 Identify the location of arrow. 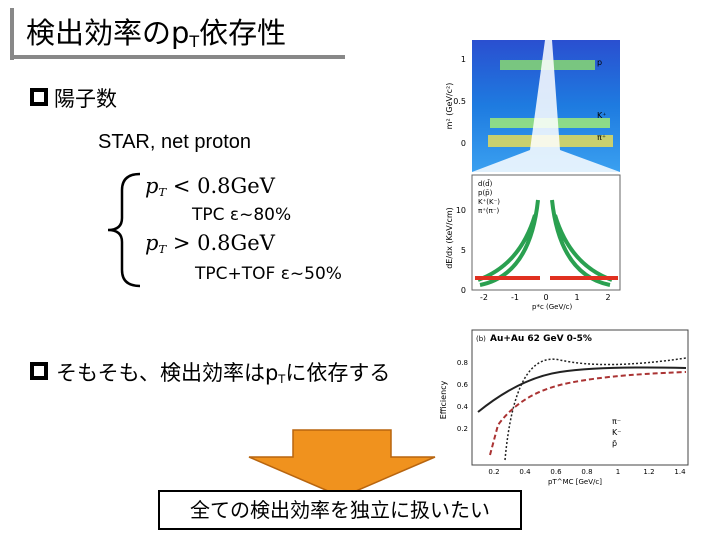
(342, 463).